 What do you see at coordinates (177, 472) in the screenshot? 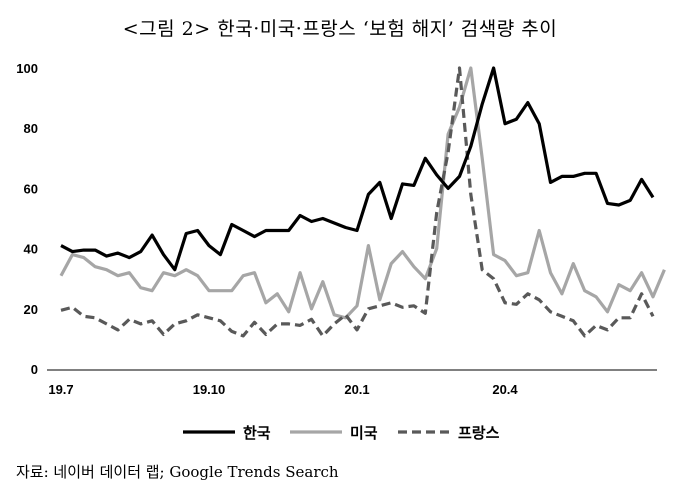
I see `source-note: 자료: 네이버 데이터 랩; Google Trends Search` at bounding box center [177, 472].